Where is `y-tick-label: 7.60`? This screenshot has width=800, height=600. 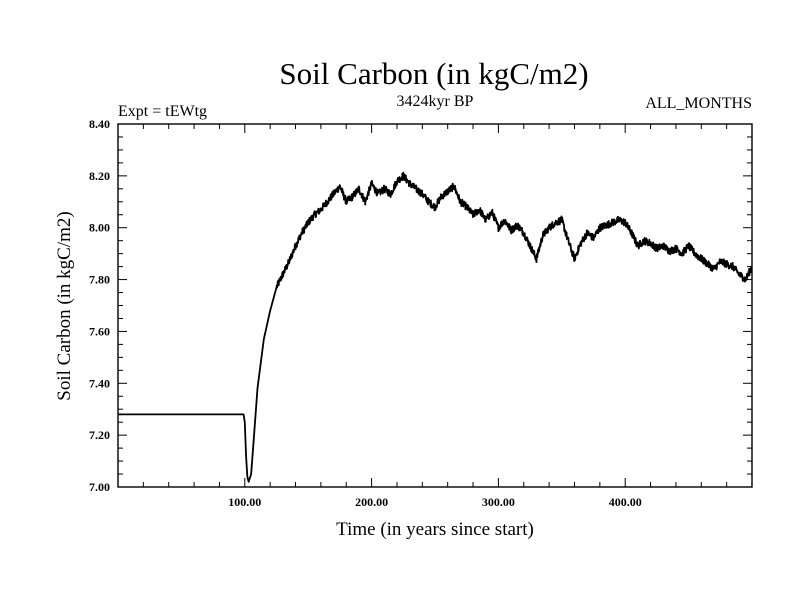
y-tick-label: 7.60 is located at coordinates (99, 331).